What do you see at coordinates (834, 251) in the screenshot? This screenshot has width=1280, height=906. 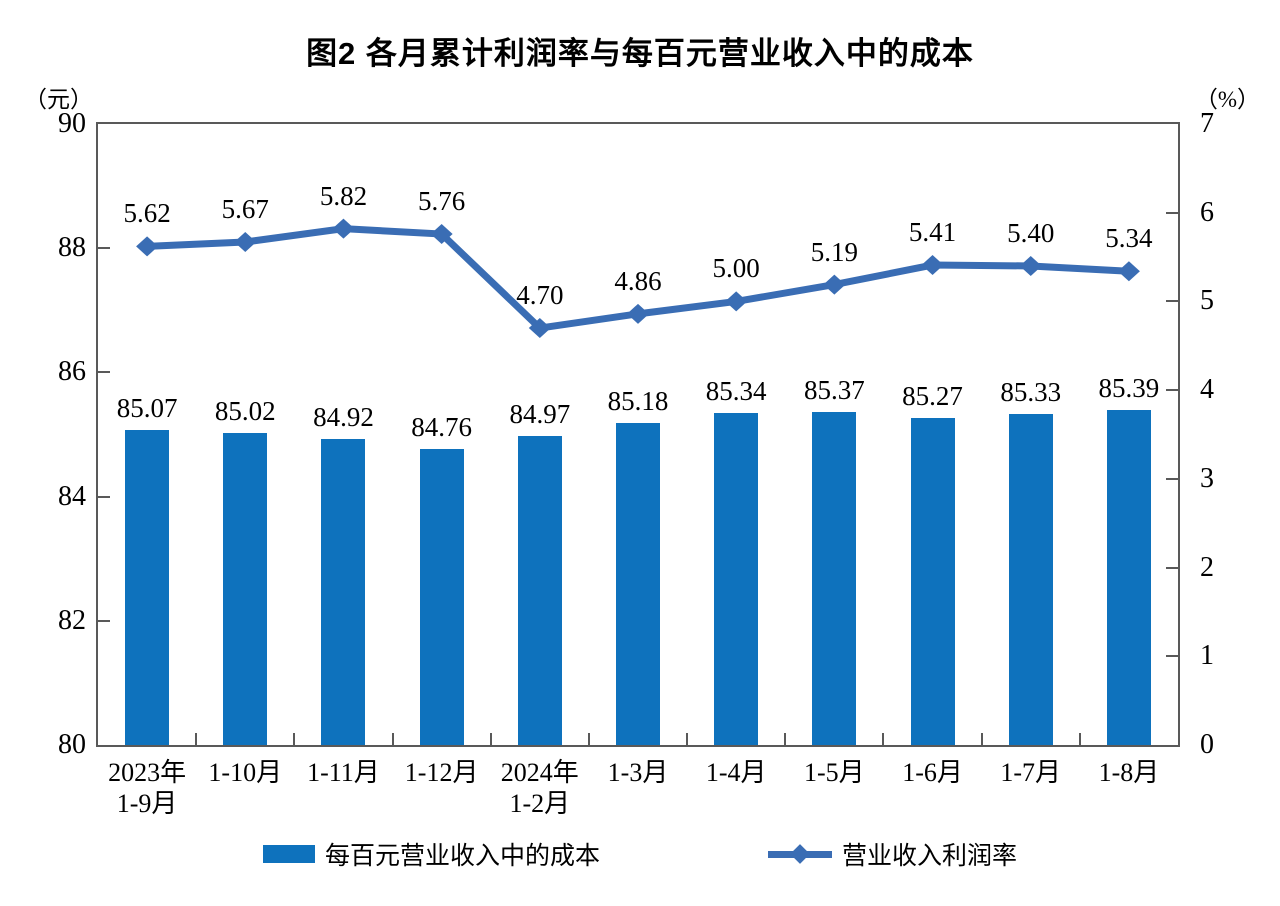 I see `line-value-label: 5.19` at bounding box center [834, 251].